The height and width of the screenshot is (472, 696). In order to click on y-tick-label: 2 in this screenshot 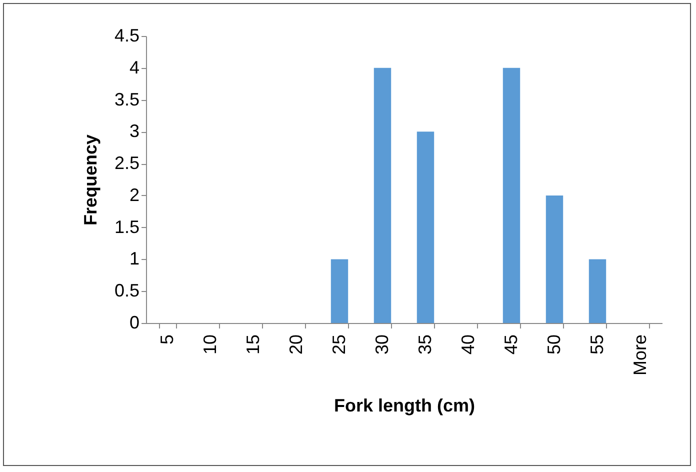, I will do `click(134, 194)`.